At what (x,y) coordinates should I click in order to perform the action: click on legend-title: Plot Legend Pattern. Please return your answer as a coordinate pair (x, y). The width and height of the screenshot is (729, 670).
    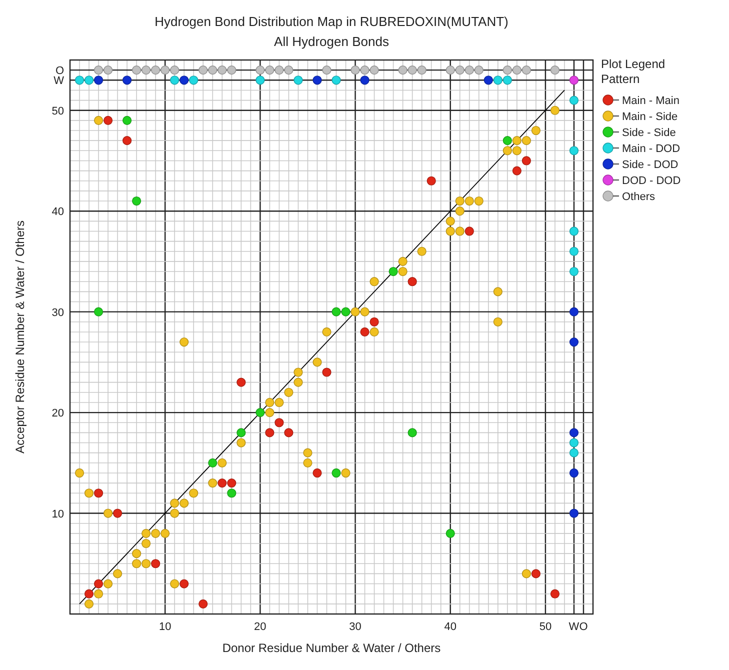
    Looking at the image, I should click on (633, 71).